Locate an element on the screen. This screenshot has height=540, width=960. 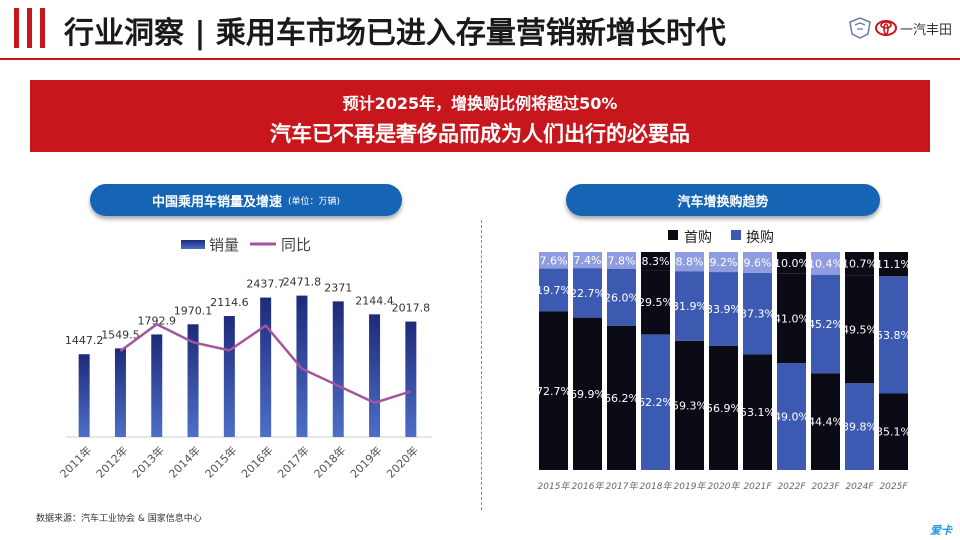
stack-middle-label: 26.0% is located at coordinates (621, 297).